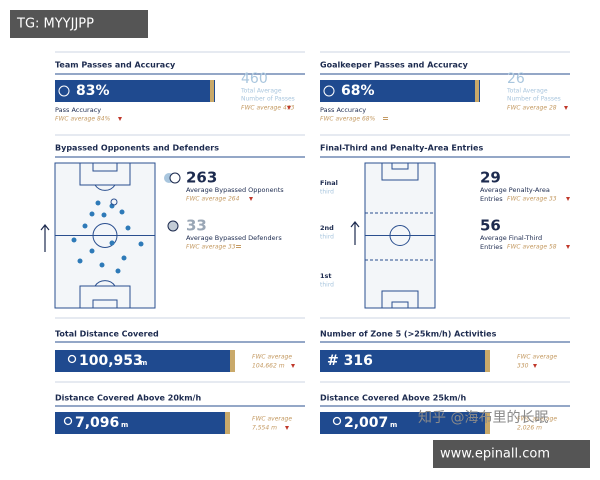  What do you see at coordinates (532, 247) in the screenshot?
I see `average: FWC average 58` at bounding box center [532, 247].